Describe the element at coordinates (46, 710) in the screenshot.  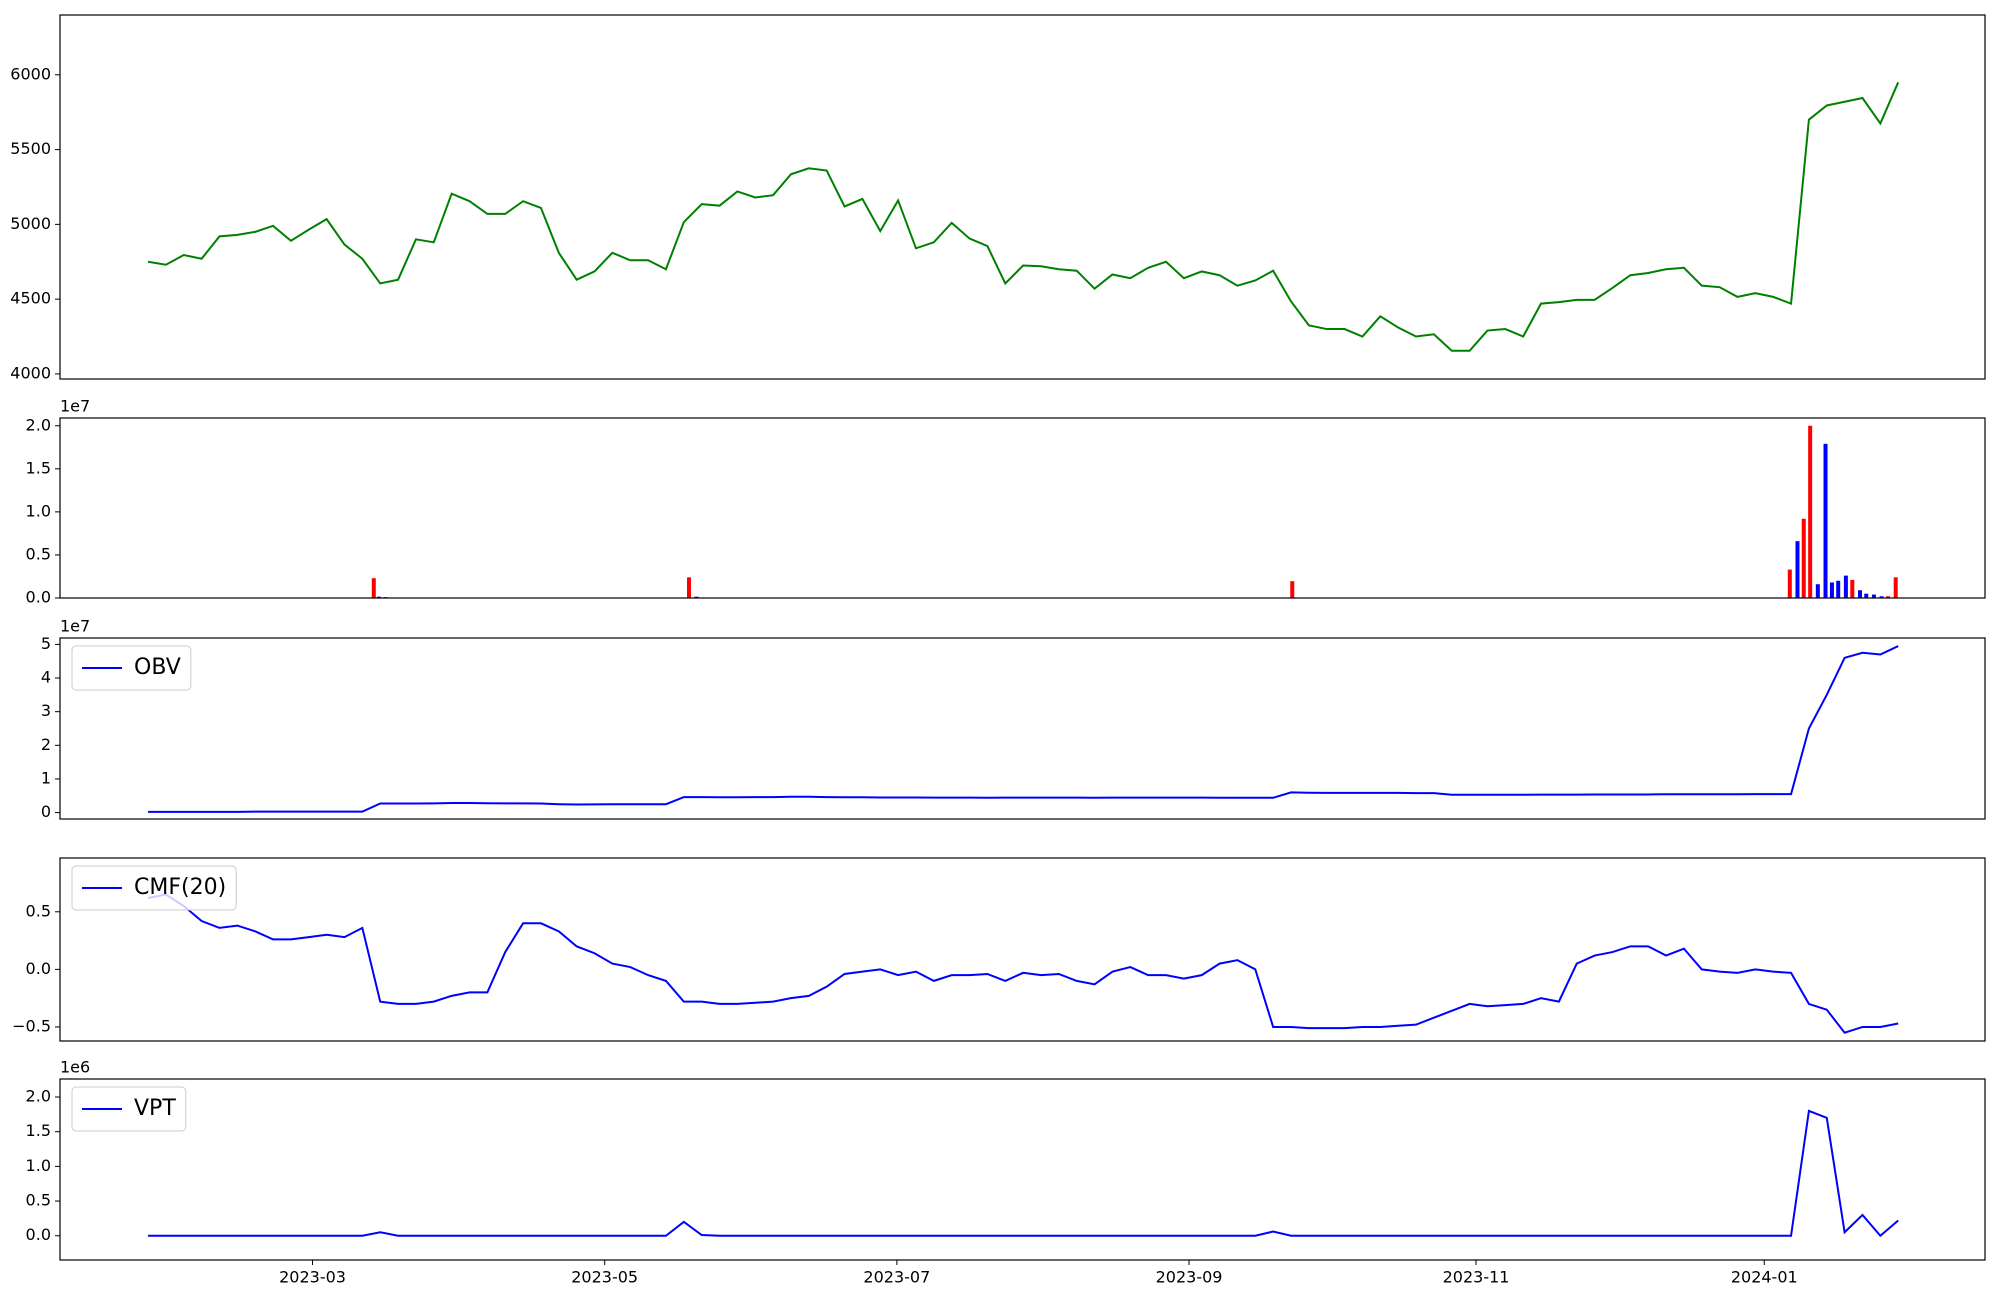
I see `y-tick-label: 3` at that location.